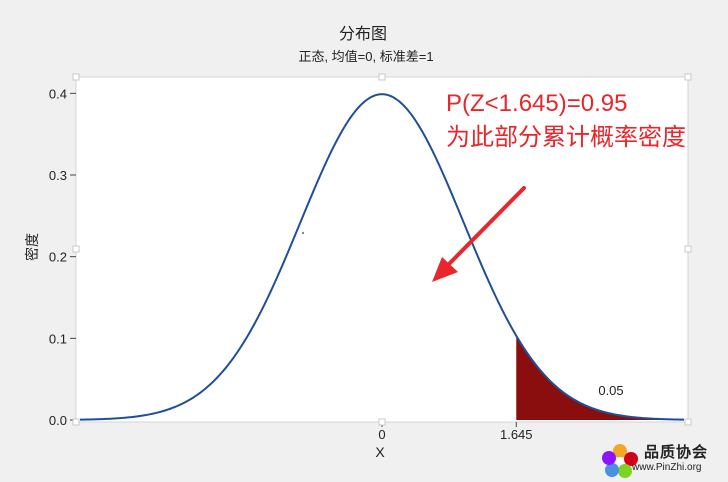 The width and height of the screenshot is (728, 482). Describe the element at coordinates (363, 34) in the screenshot. I see `chart-title: 分布图` at that location.